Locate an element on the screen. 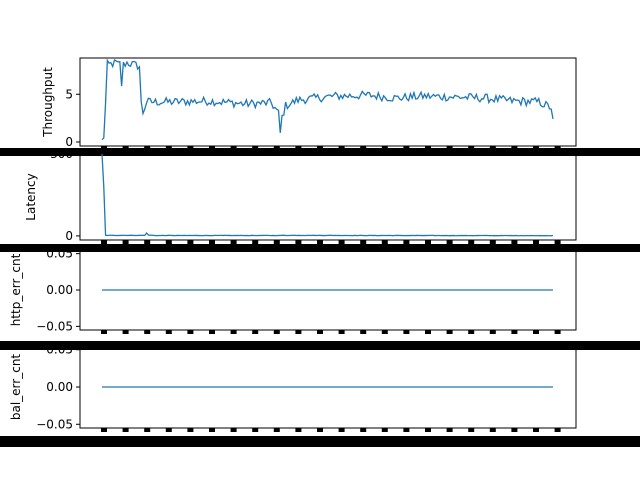 This screenshot has width=640, height=485. y-axis-label: Throughput is located at coordinates (48, 102).